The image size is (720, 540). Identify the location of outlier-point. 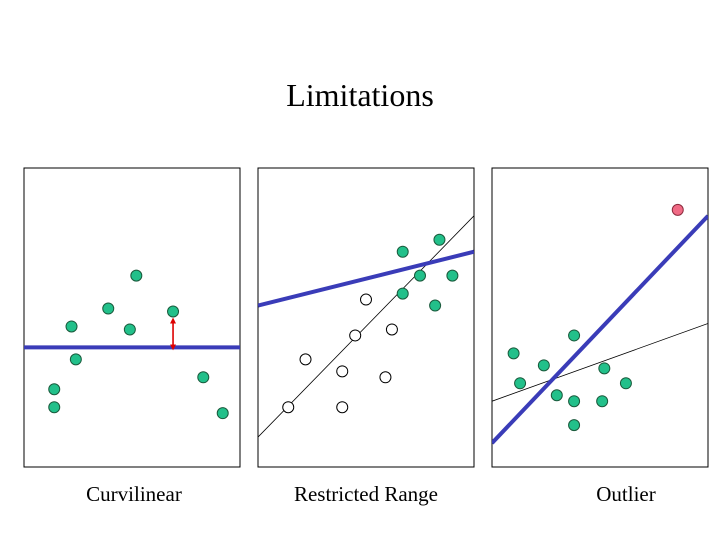
(677, 209).